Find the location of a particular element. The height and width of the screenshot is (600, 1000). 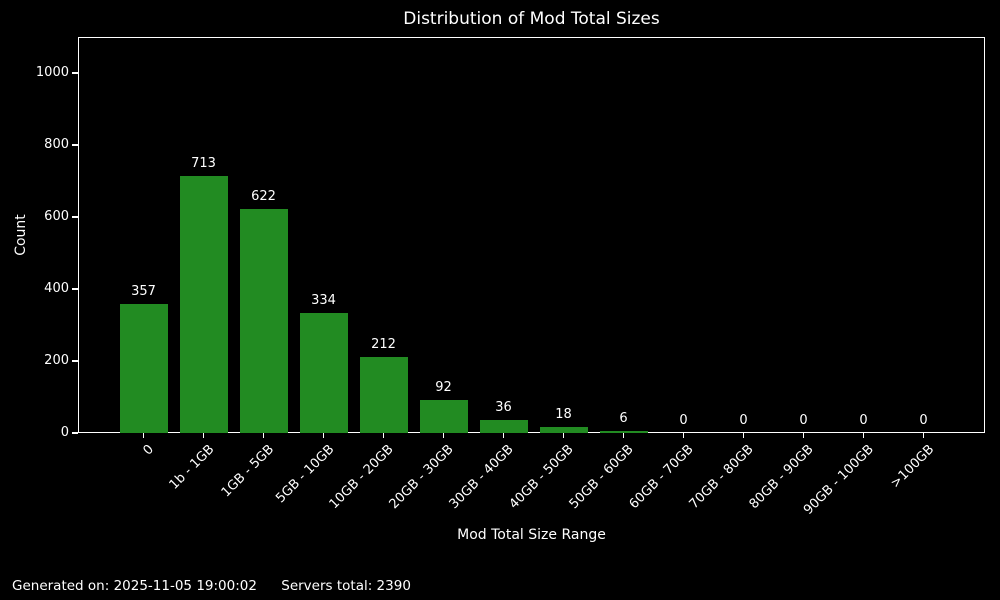

bar-value-label: 18 is located at coordinates (563, 414).